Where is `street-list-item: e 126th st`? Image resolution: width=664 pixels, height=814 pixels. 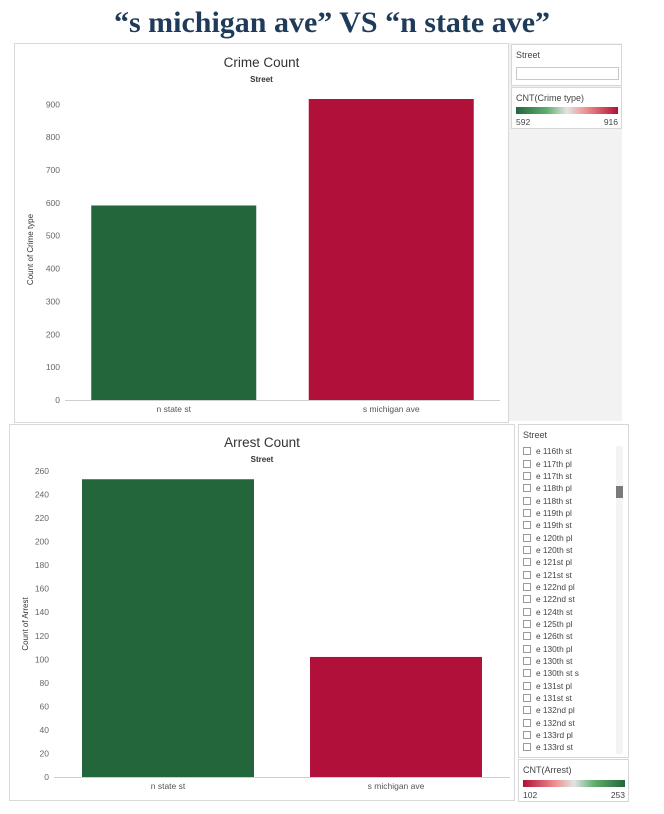
street-list-item: e 126th st is located at coordinates (568, 636).